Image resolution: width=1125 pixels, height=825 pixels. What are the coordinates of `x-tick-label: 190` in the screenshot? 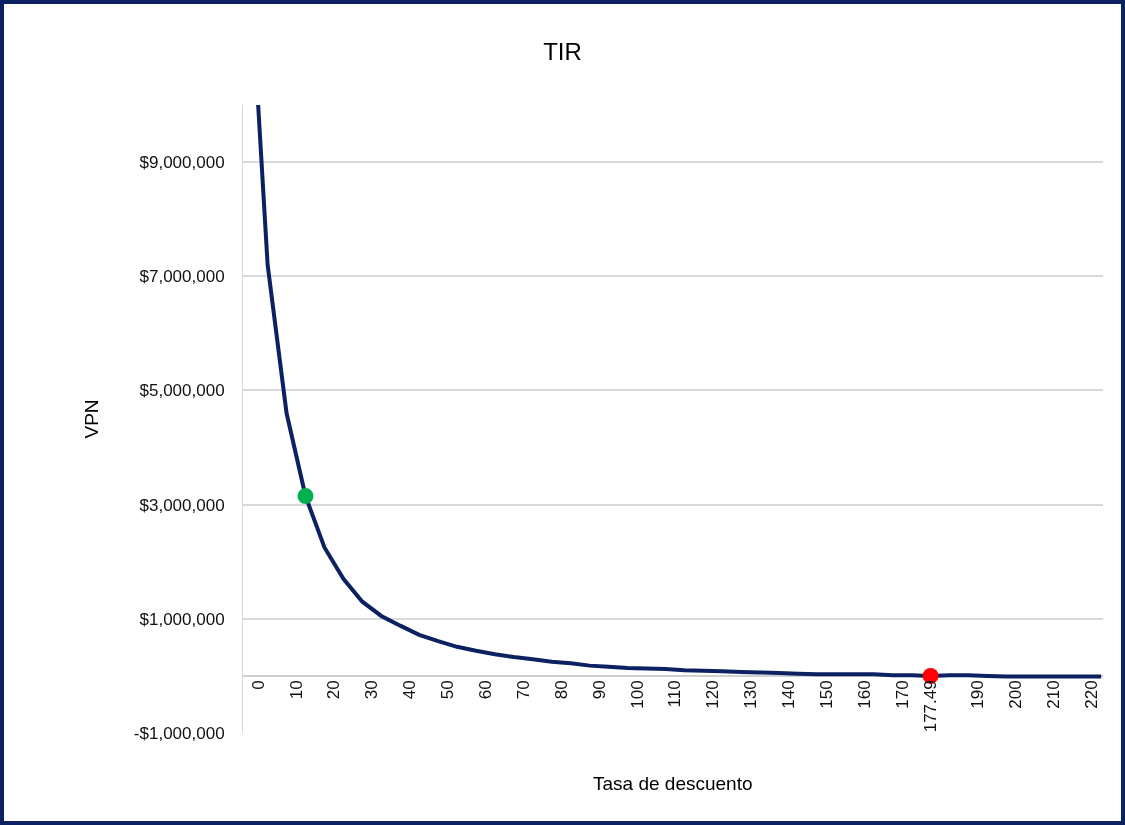 It's located at (978, 694).